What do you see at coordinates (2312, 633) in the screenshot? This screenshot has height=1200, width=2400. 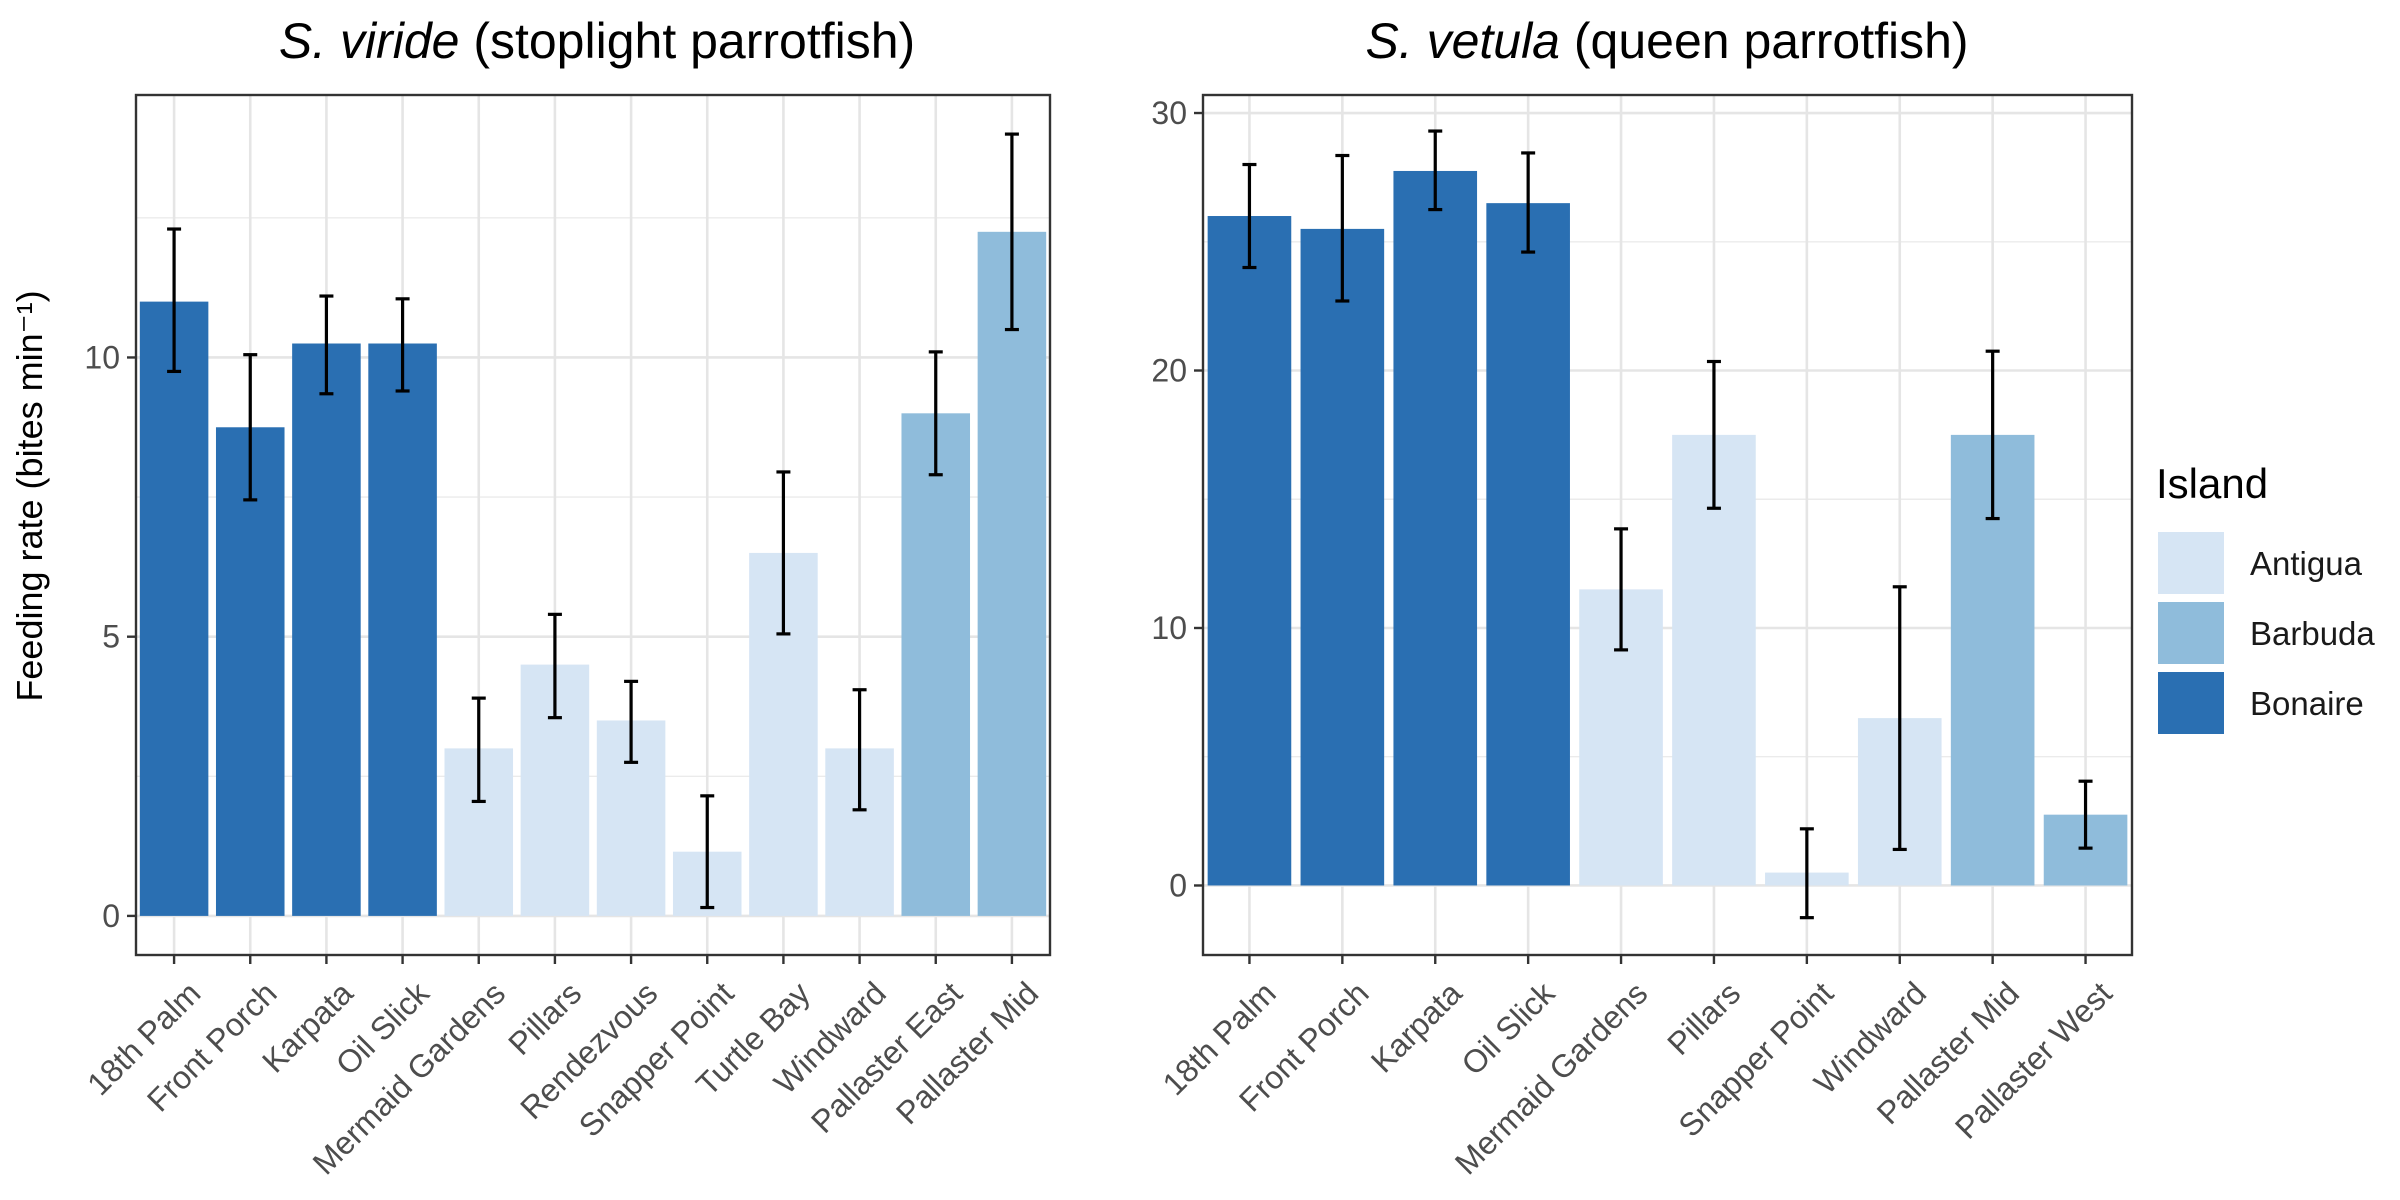 I see `legend-label-barbuda: Barbuda` at bounding box center [2312, 633].